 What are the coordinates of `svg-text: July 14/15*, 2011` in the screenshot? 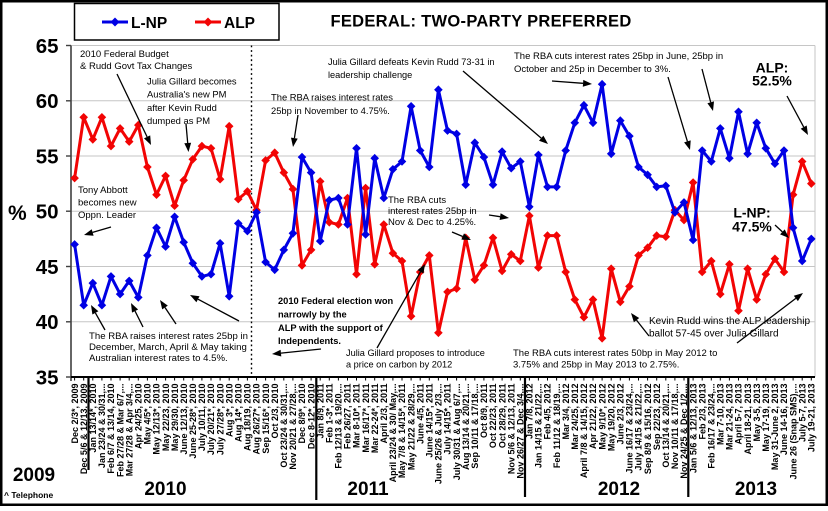 It's located at (448, 419).